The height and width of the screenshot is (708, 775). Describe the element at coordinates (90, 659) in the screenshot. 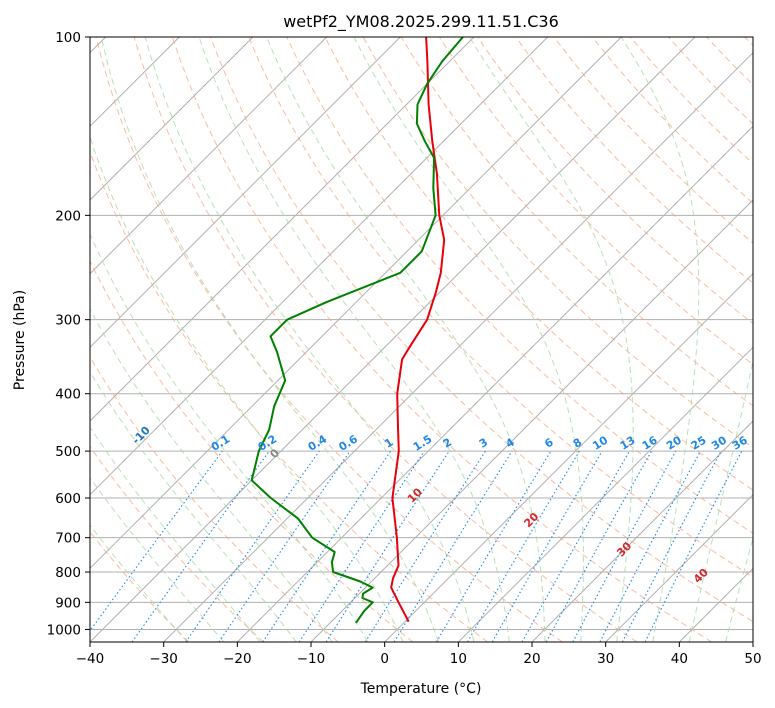

I see `x-tick-label: −40` at that location.